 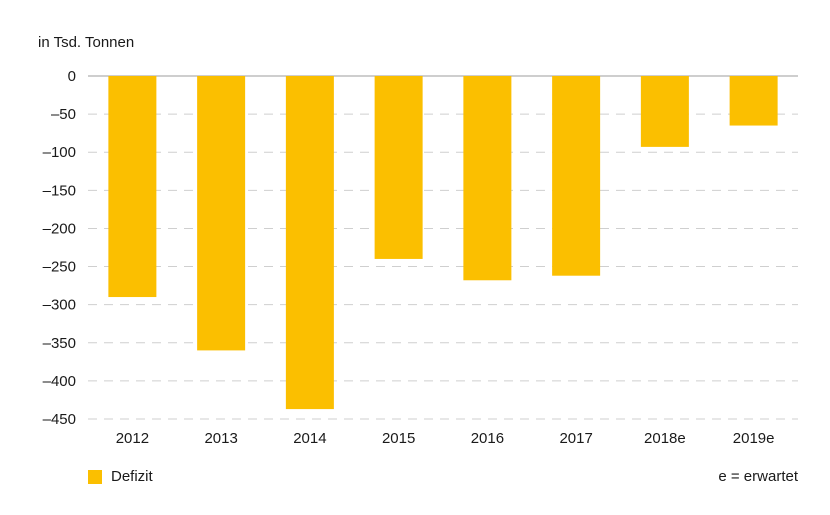 I want to click on x-tick-label: 2015, so click(x=398, y=438).